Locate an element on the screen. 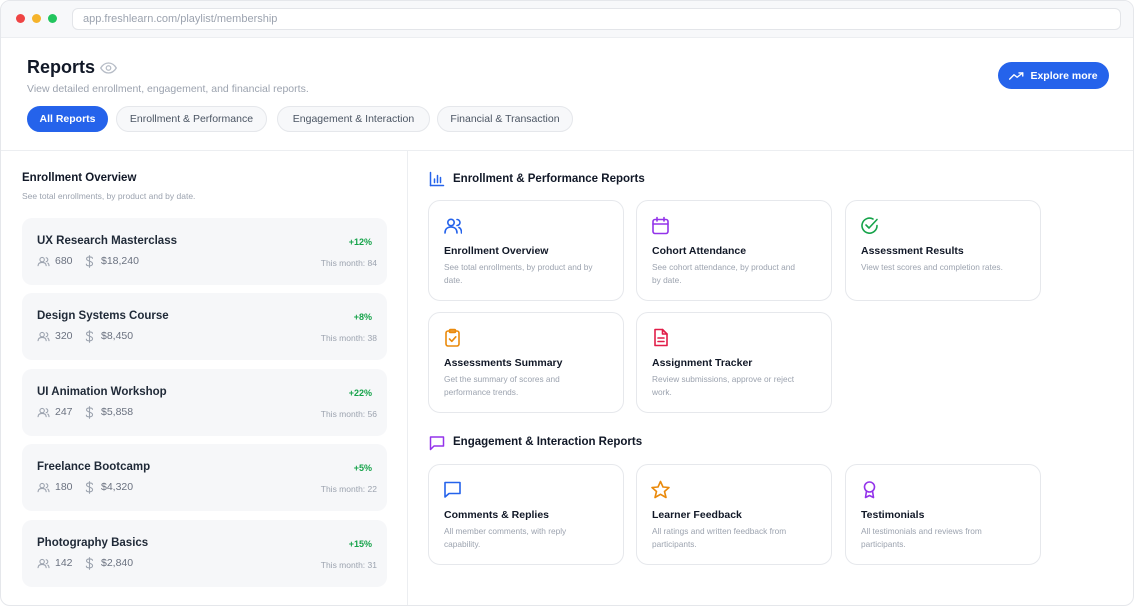 The width and height of the screenshot is (1134, 606). report-title: Learner Feedback is located at coordinates (697, 515).